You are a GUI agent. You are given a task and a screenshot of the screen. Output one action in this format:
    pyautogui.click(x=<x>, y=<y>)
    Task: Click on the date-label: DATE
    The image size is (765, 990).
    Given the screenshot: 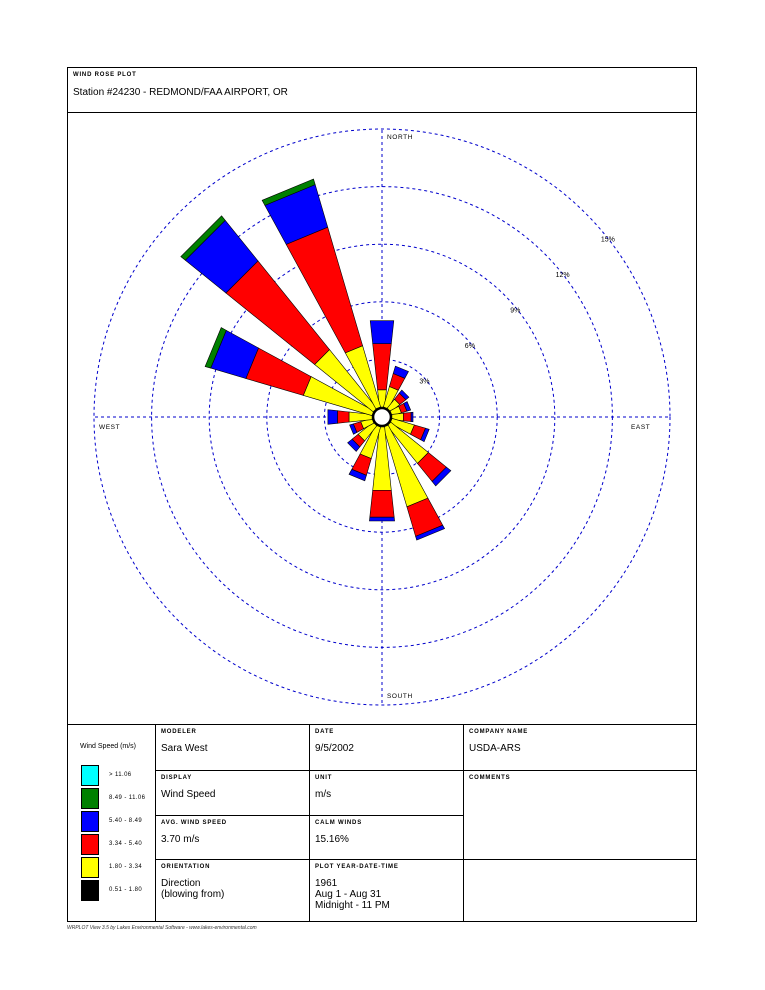 What is the action you would take?
    pyautogui.click(x=325, y=732)
    